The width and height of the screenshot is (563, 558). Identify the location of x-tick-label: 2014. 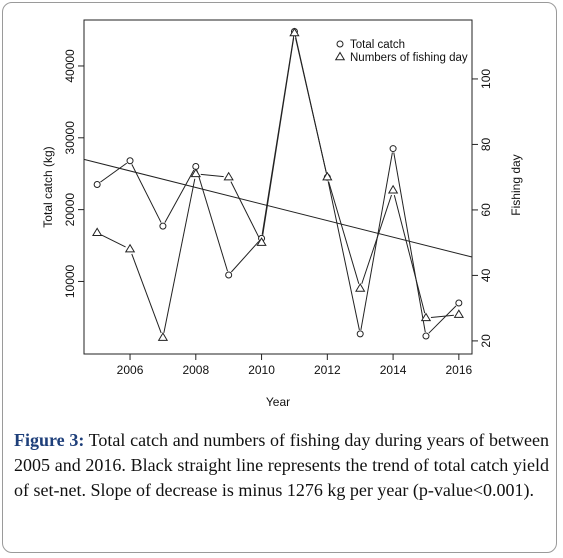
(393, 370).